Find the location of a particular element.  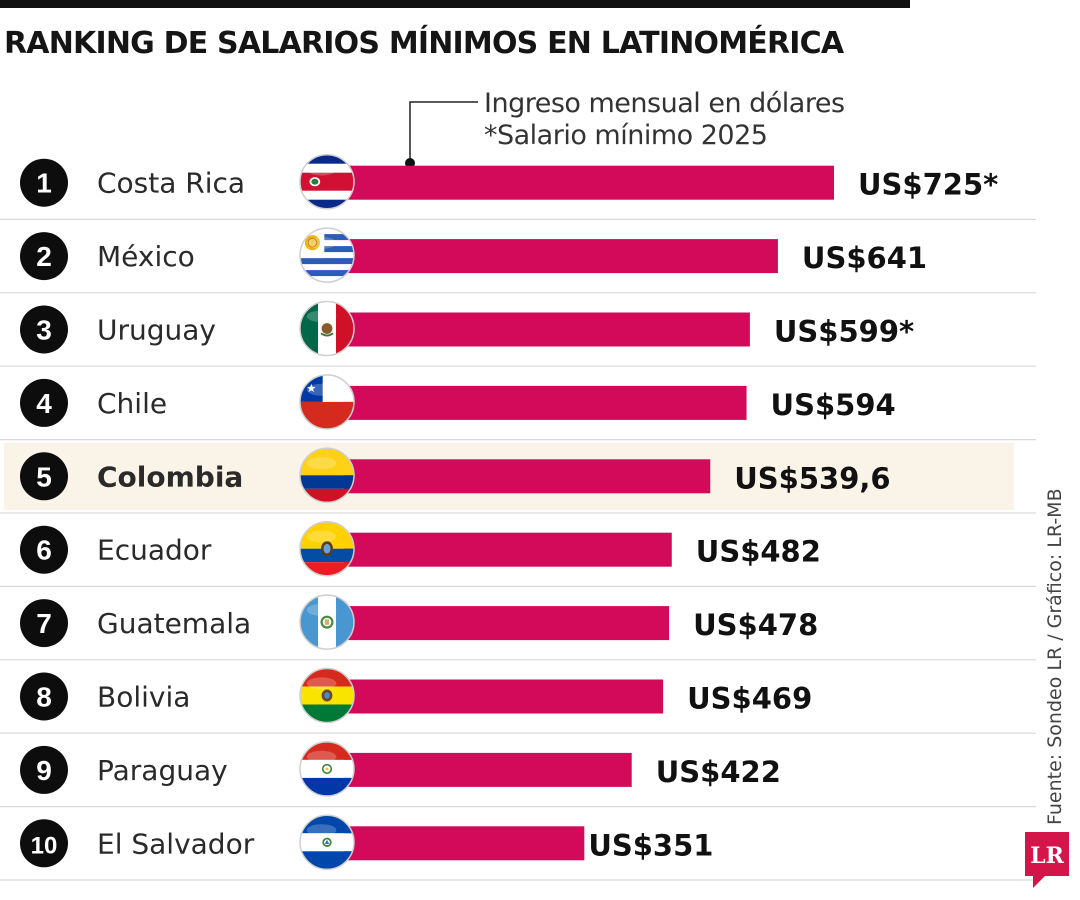

country-label: Colombia is located at coordinates (170, 476).